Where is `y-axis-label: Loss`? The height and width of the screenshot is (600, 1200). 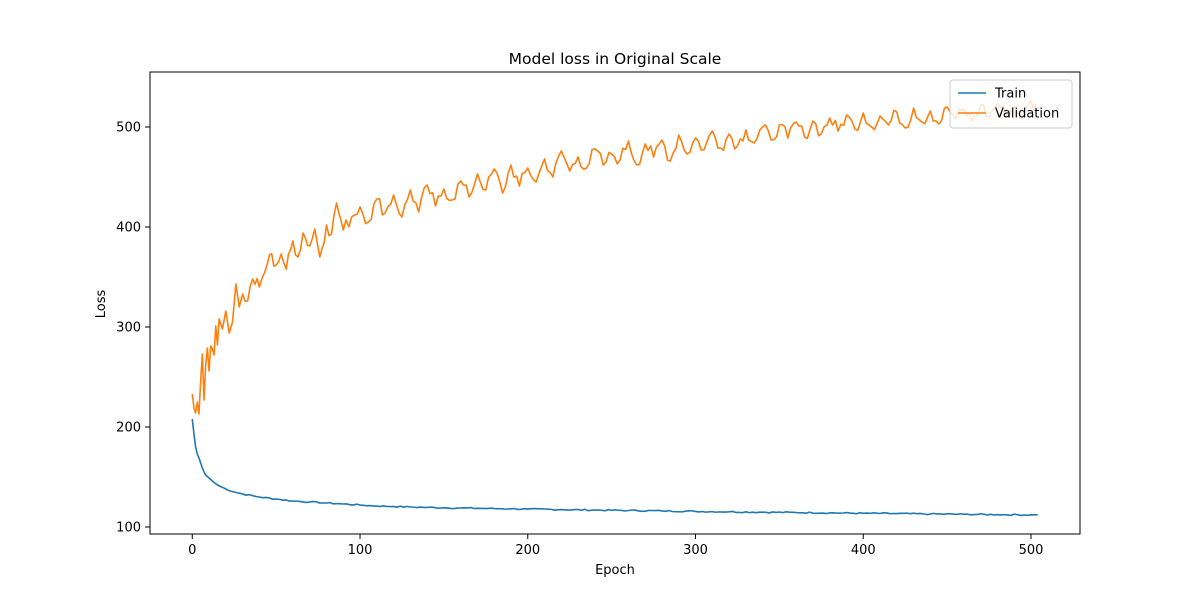 y-axis-label: Loss is located at coordinates (101, 304).